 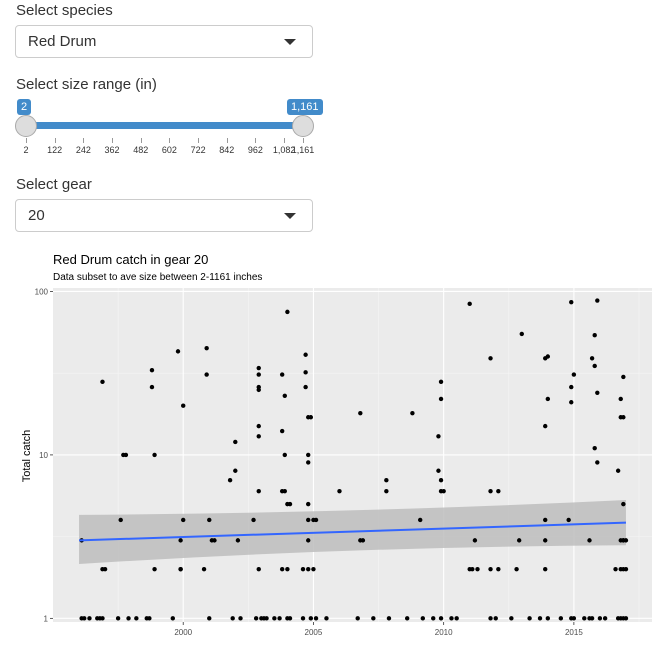 What do you see at coordinates (303, 126) in the screenshot?
I see `slider-max-handle` at bounding box center [303, 126].